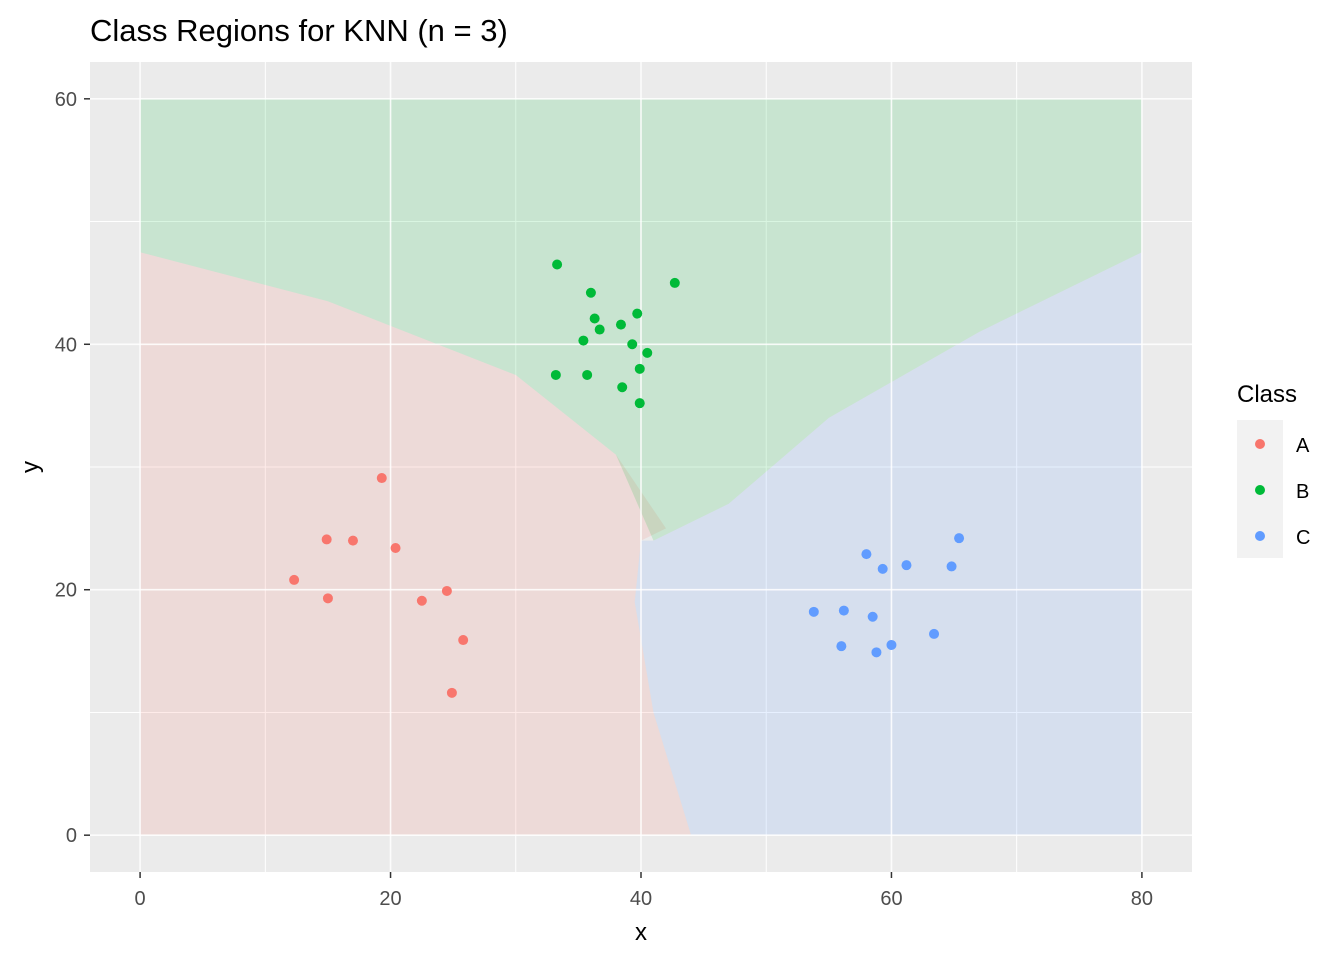 This screenshot has height=960, width=1344. Describe the element at coordinates (641, 899) in the screenshot. I see `x-tick-label: 40` at that location.